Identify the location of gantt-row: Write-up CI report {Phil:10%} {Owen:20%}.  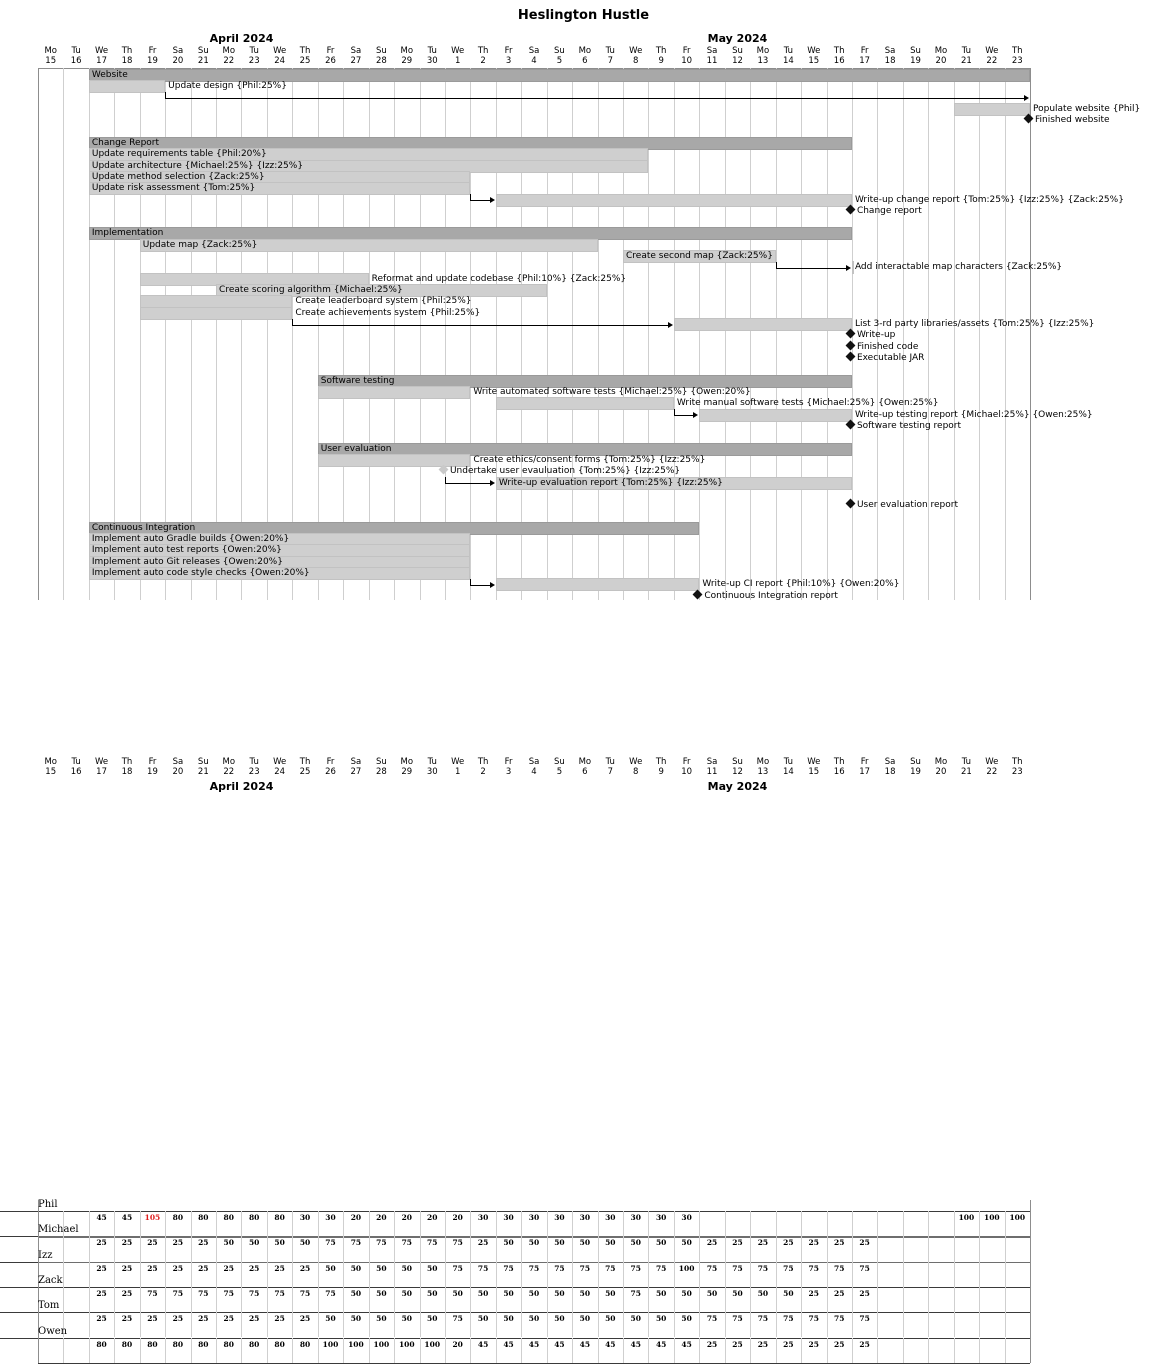
(583, 585).